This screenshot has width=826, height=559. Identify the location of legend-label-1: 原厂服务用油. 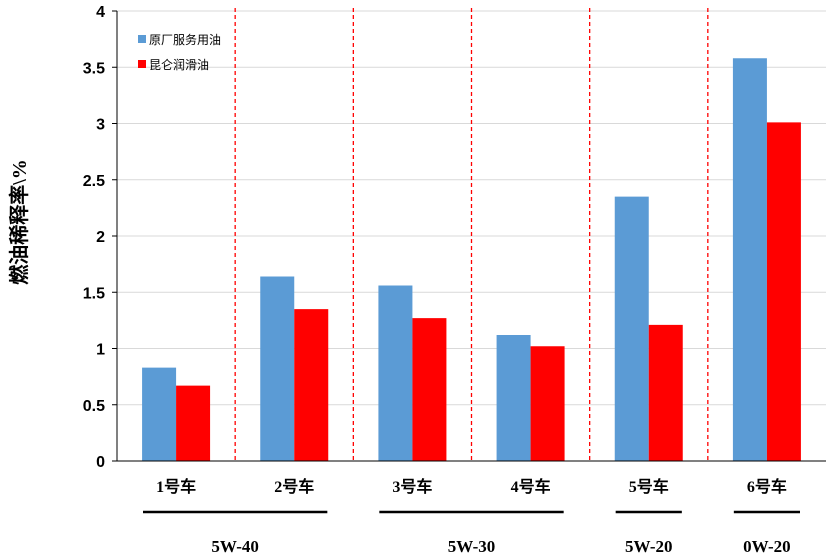
(185, 39).